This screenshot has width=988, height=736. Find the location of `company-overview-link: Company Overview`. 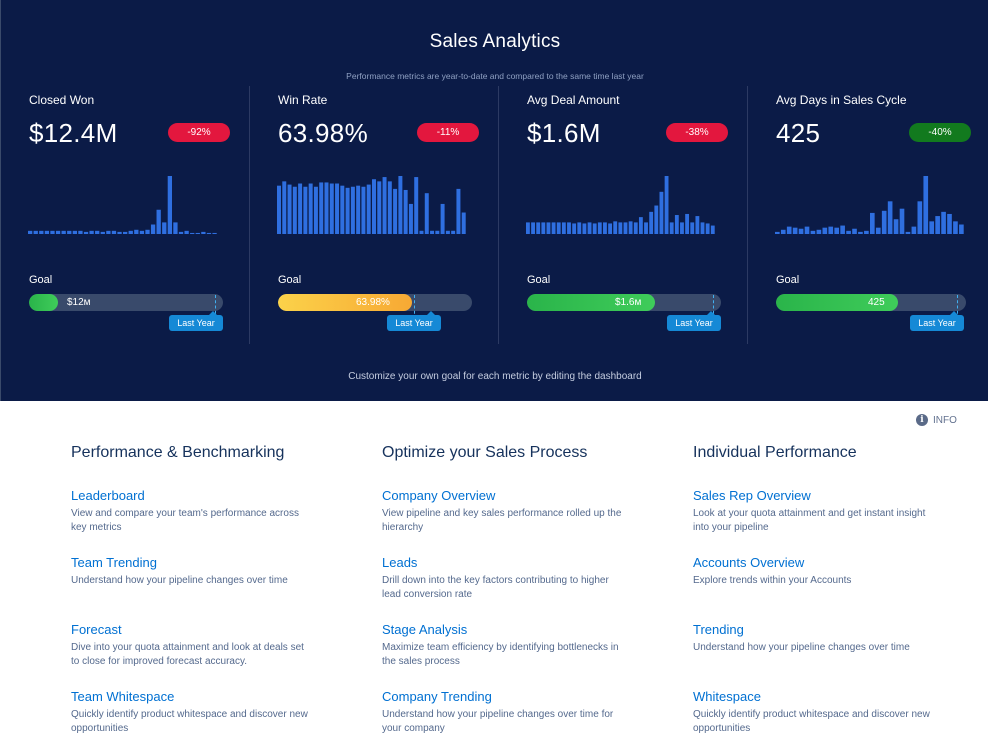

company-overview-link: Company Overview is located at coordinates (439, 495).